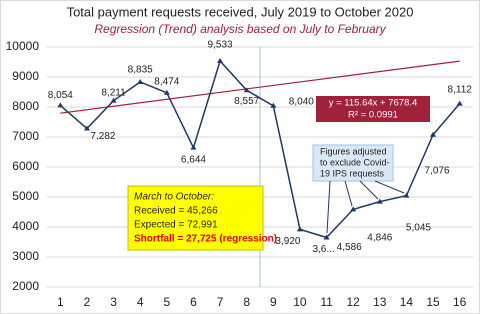 The width and height of the screenshot is (480, 314). Describe the element at coordinates (176, 225) in the screenshot. I see `summary-text: Expected = 72,991` at that location.